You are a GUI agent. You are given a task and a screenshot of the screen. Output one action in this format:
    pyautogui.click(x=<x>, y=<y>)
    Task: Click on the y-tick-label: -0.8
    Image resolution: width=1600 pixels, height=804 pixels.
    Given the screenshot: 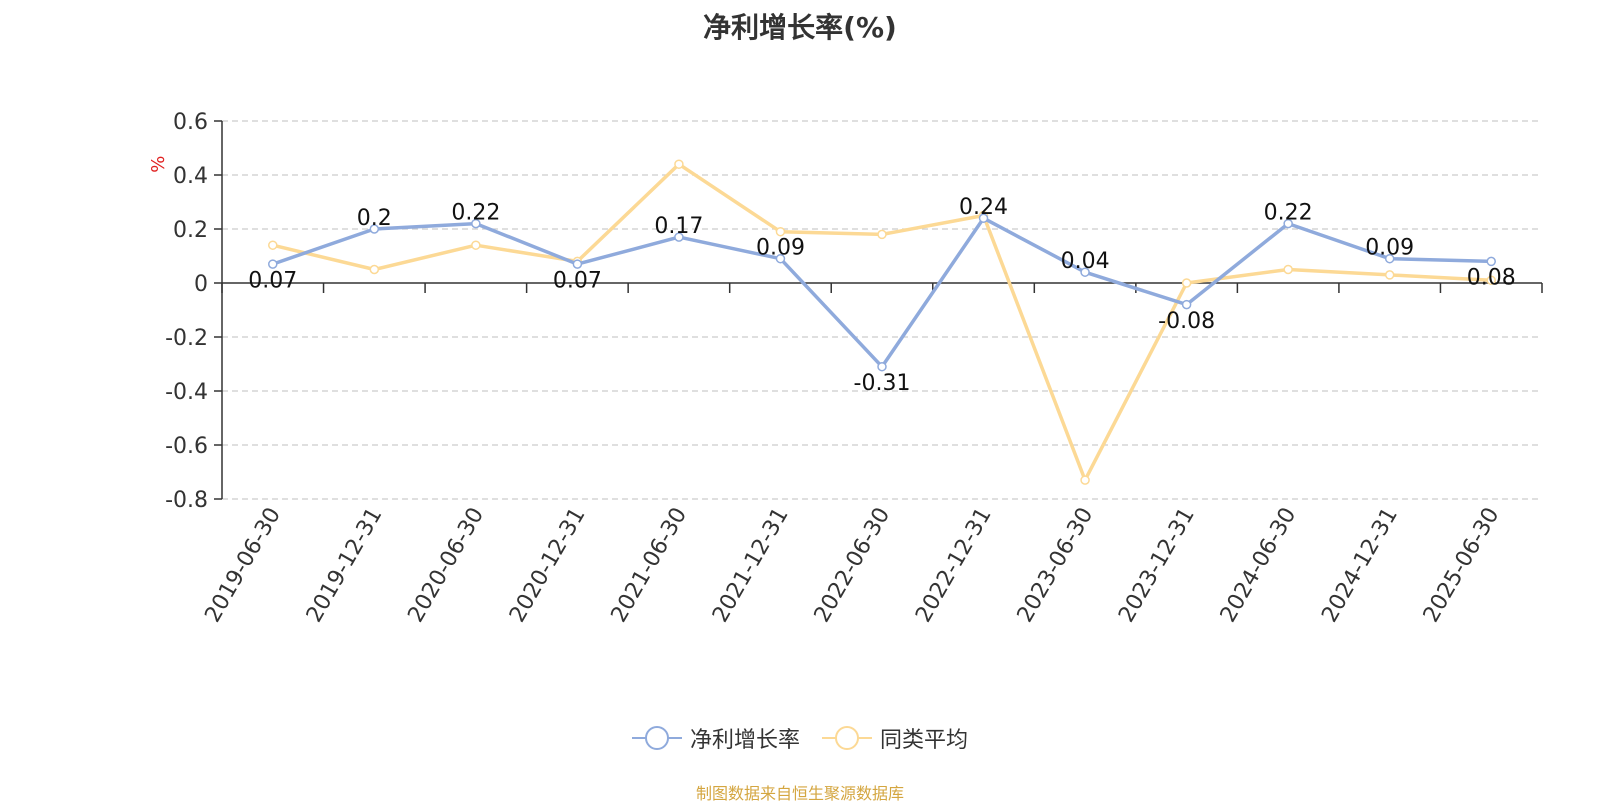 What is the action you would take?
    pyautogui.click(x=186, y=500)
    